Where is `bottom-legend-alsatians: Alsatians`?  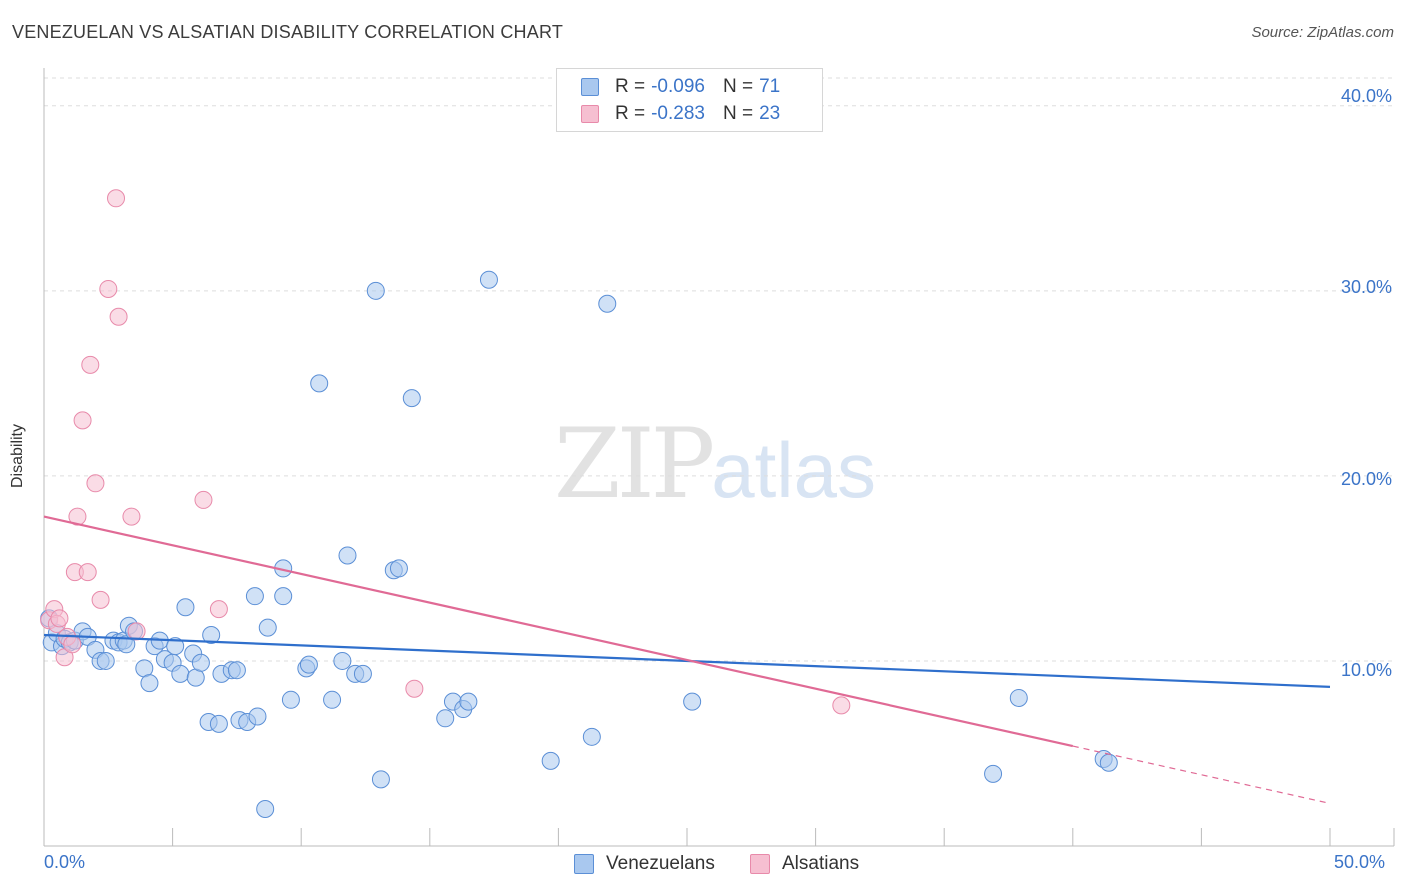
bottom-legend-alsatians: Alsatians is located at coordinates (804, 864).